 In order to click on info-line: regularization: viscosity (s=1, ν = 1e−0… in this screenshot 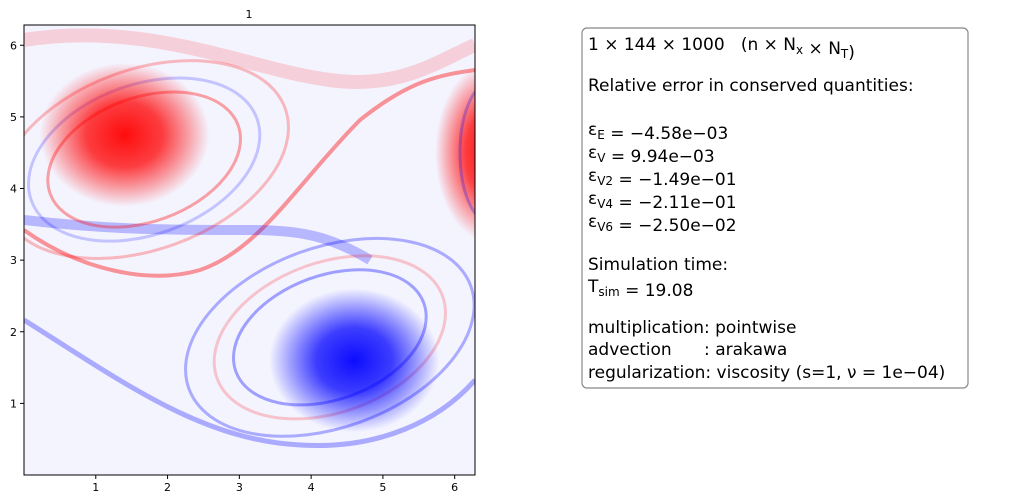, I will do `click(766, 373)`.